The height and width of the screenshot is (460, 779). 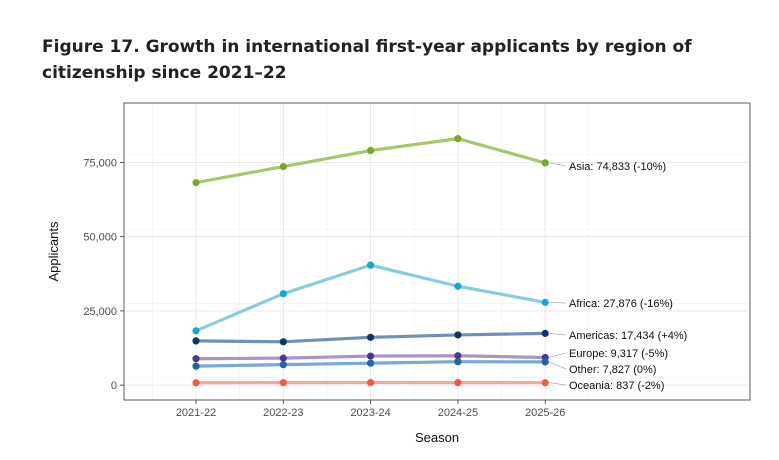 What do you see at coordinates (100, 238) in the screenshot?
I see `y-tick-label: 50,000` at bounding box center [100, 238].